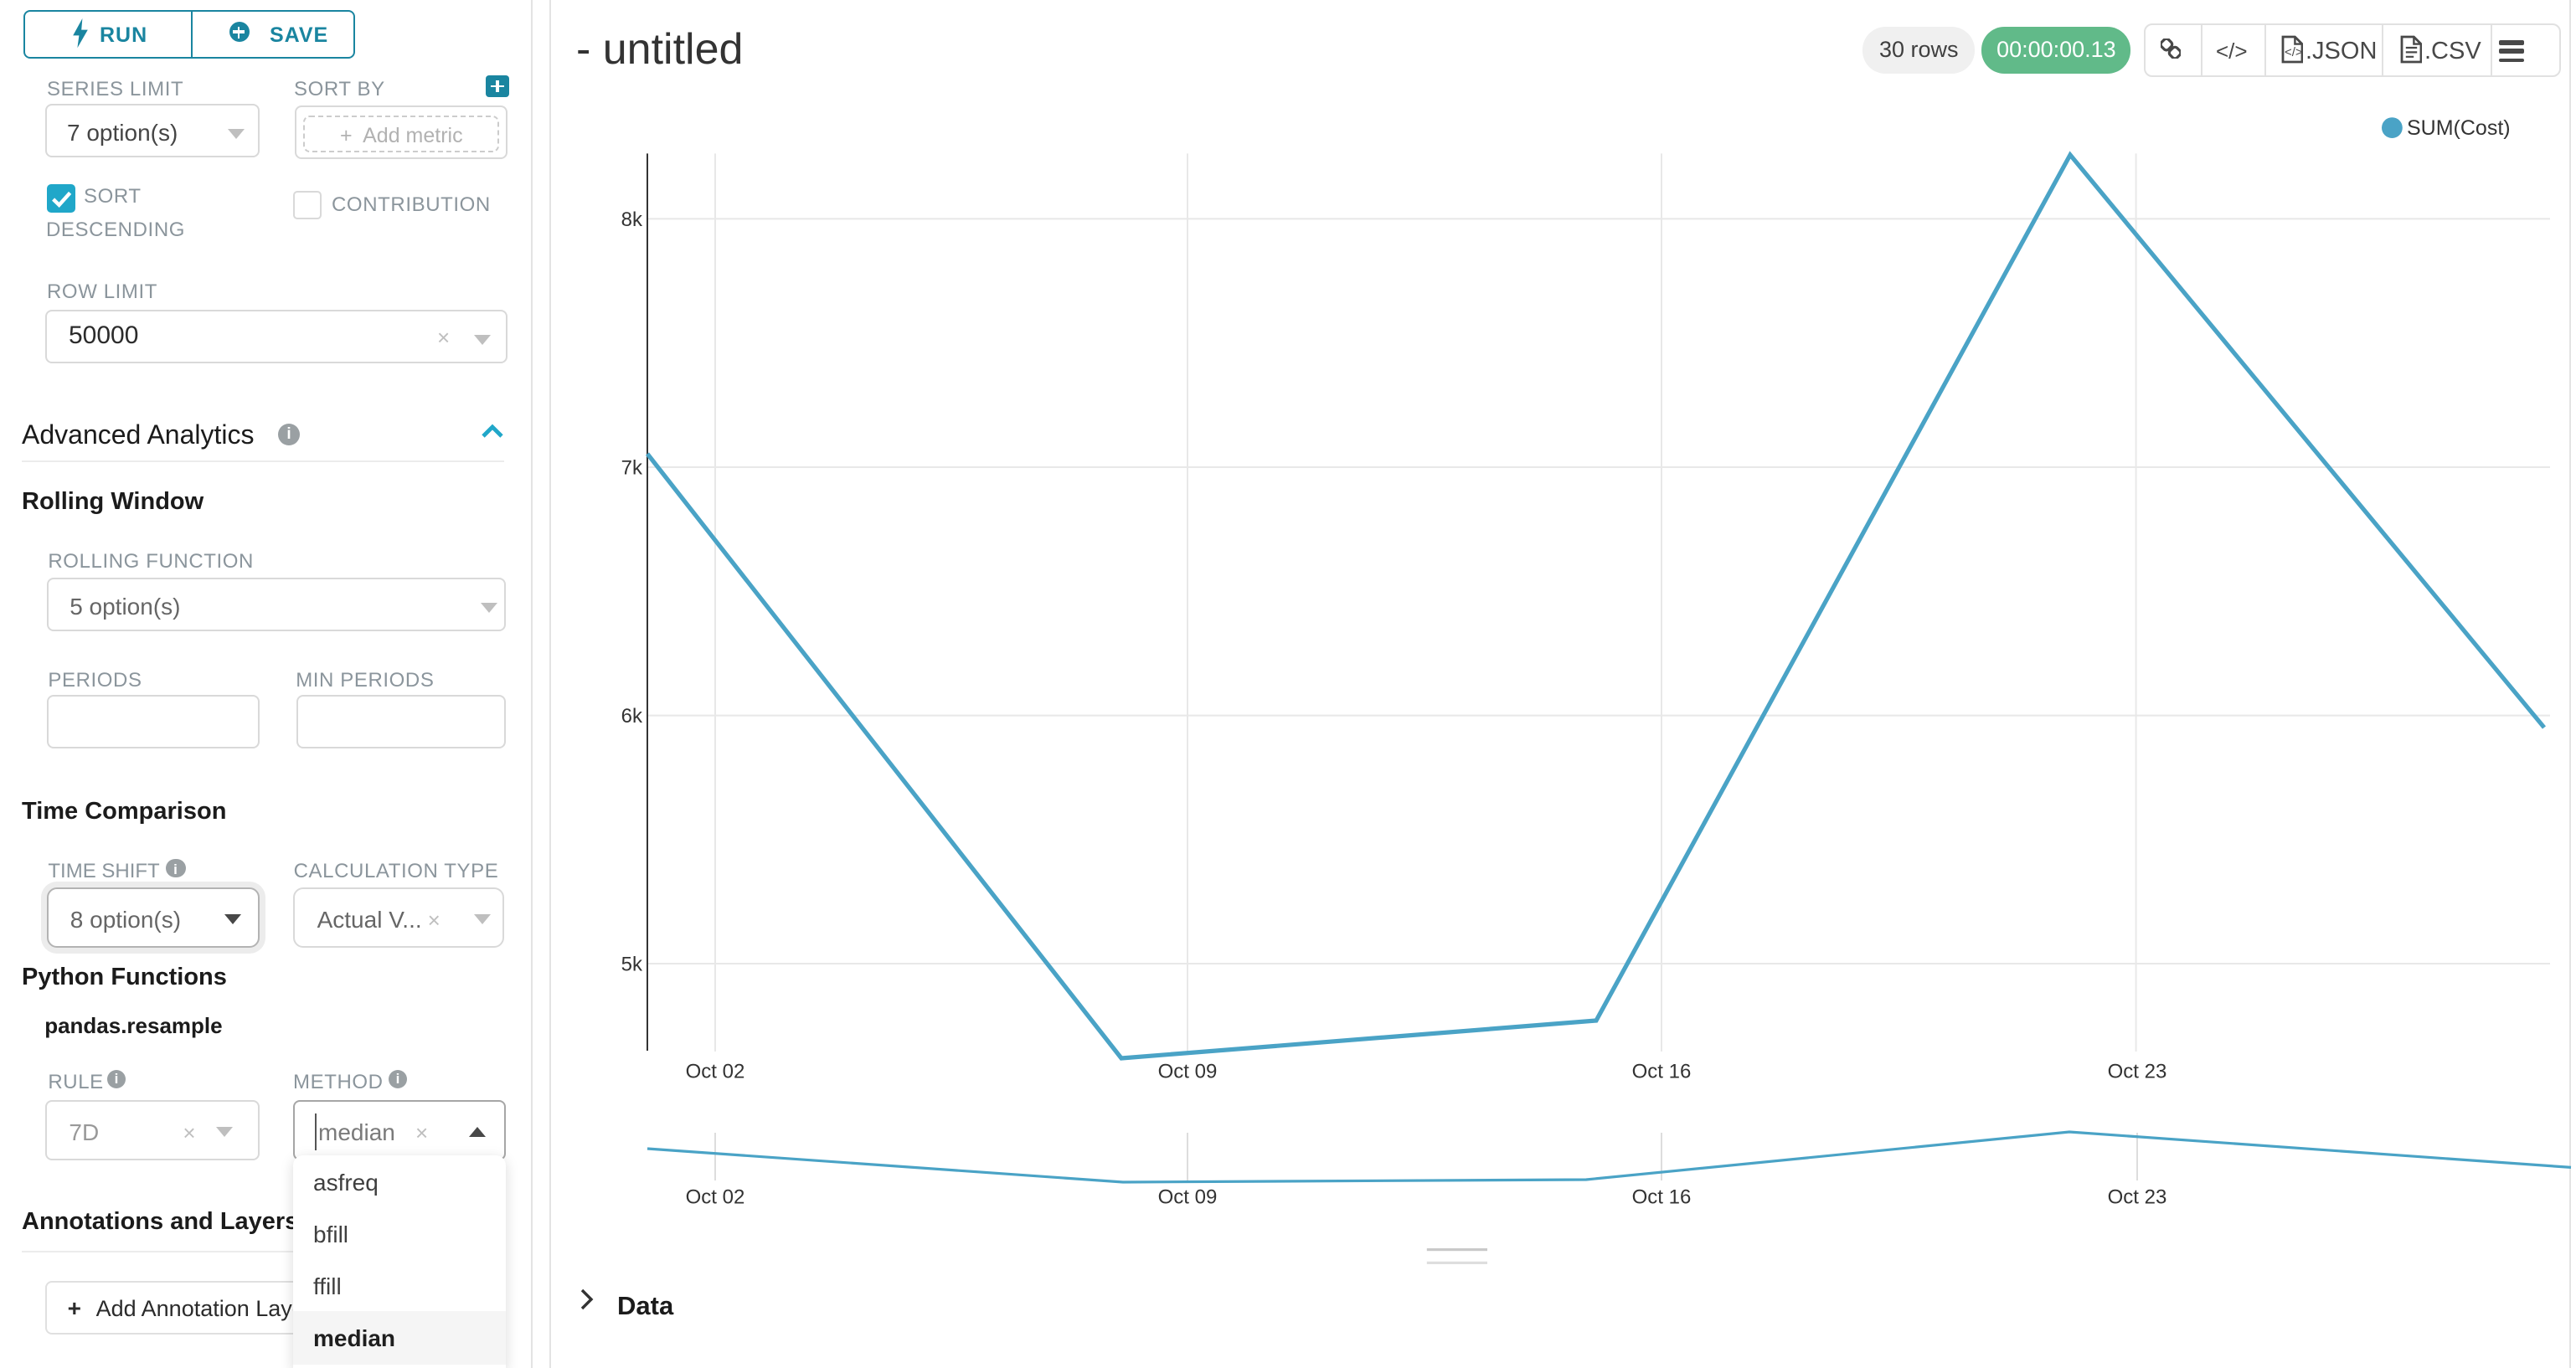 The width and height of the screenshot is (2576, 1368). Describe the element at coordinates (644, 1305) in the screenshot. I see `svg-text: Data` at that location.